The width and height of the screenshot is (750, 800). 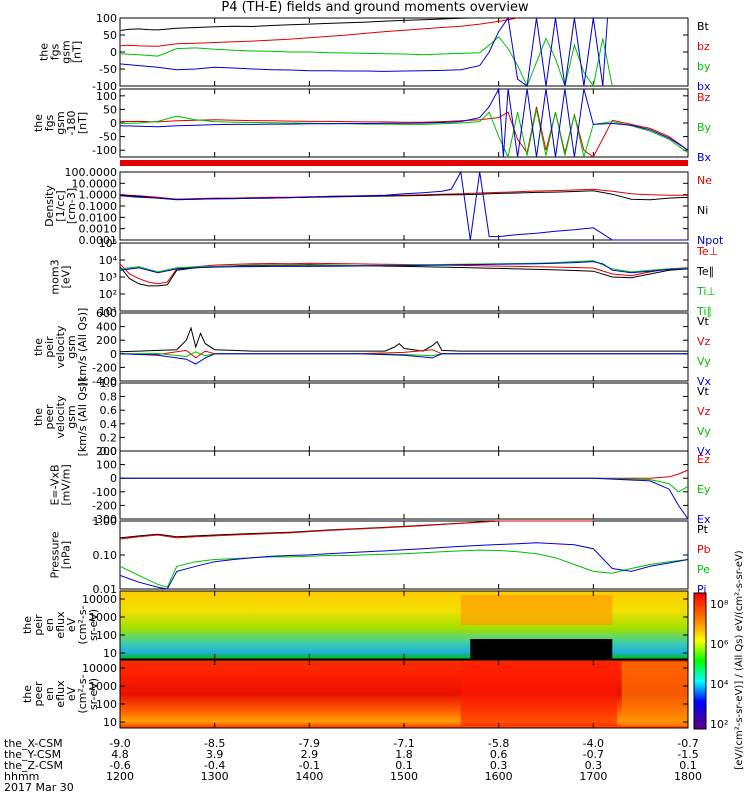 What do you see at coordinates (366, 61) in the screenshot?
I see `series-line-by` at bounding box center [366, 61].